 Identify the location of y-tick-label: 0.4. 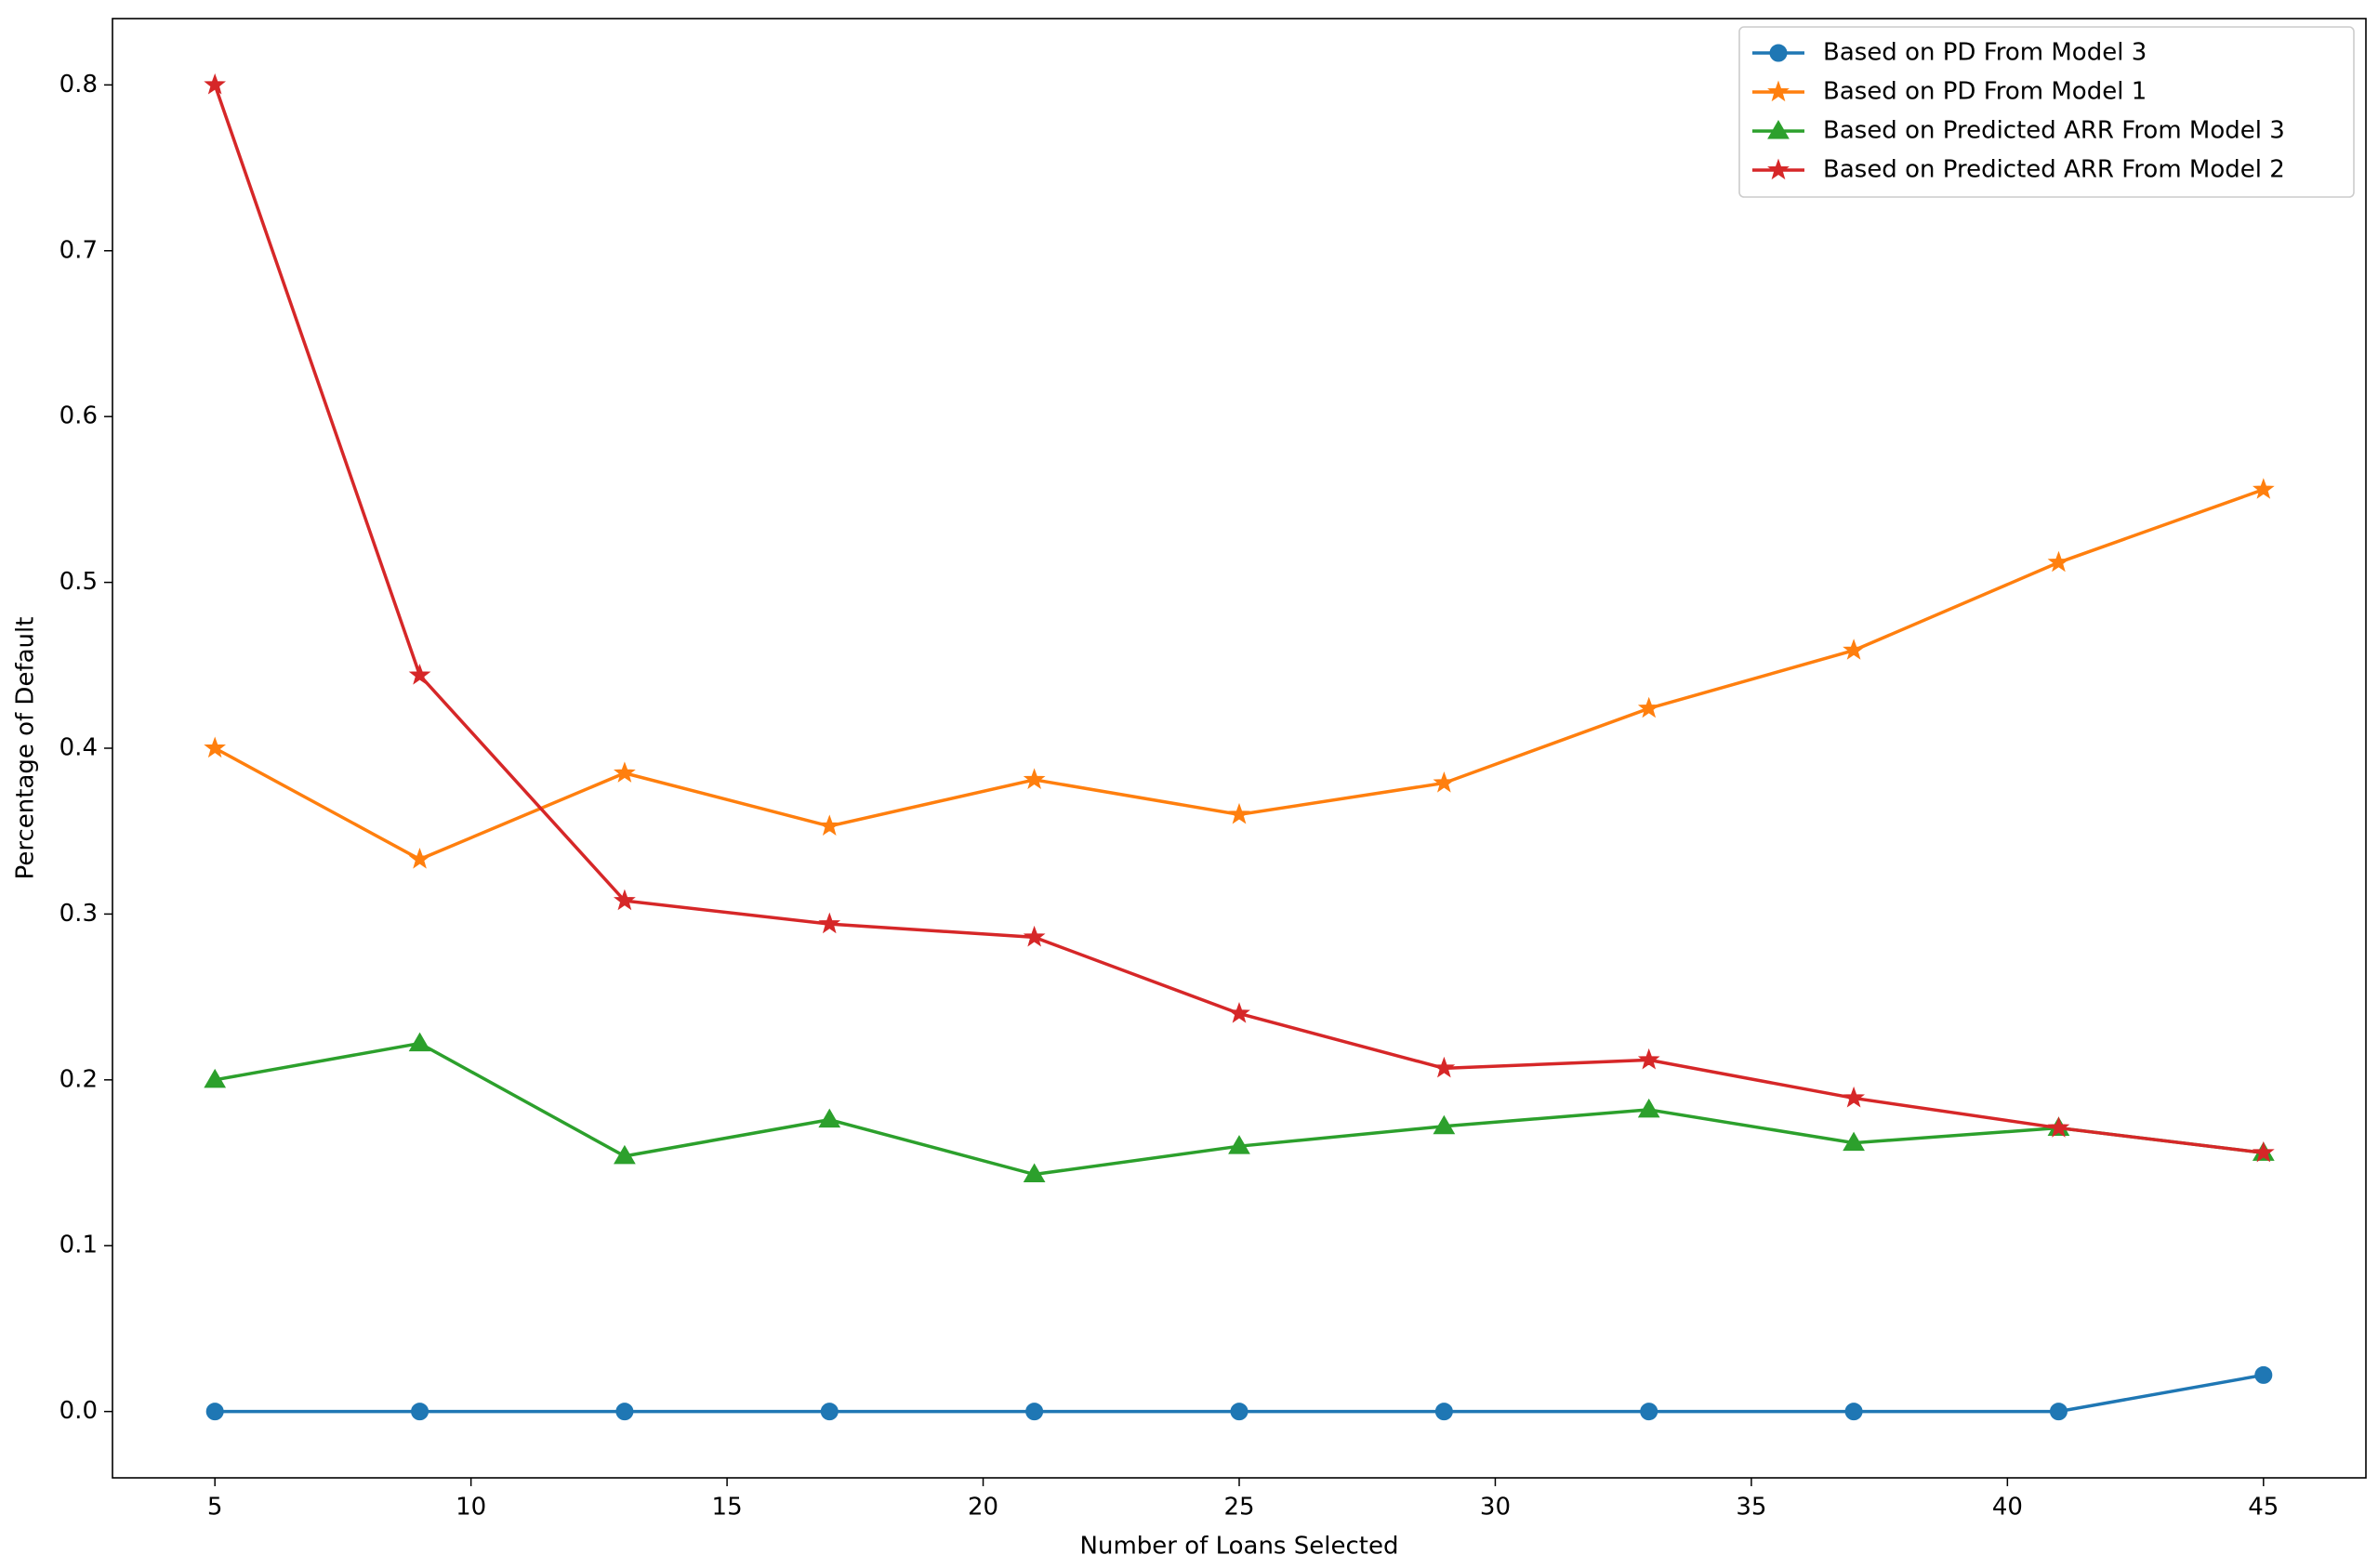
(78, 748).